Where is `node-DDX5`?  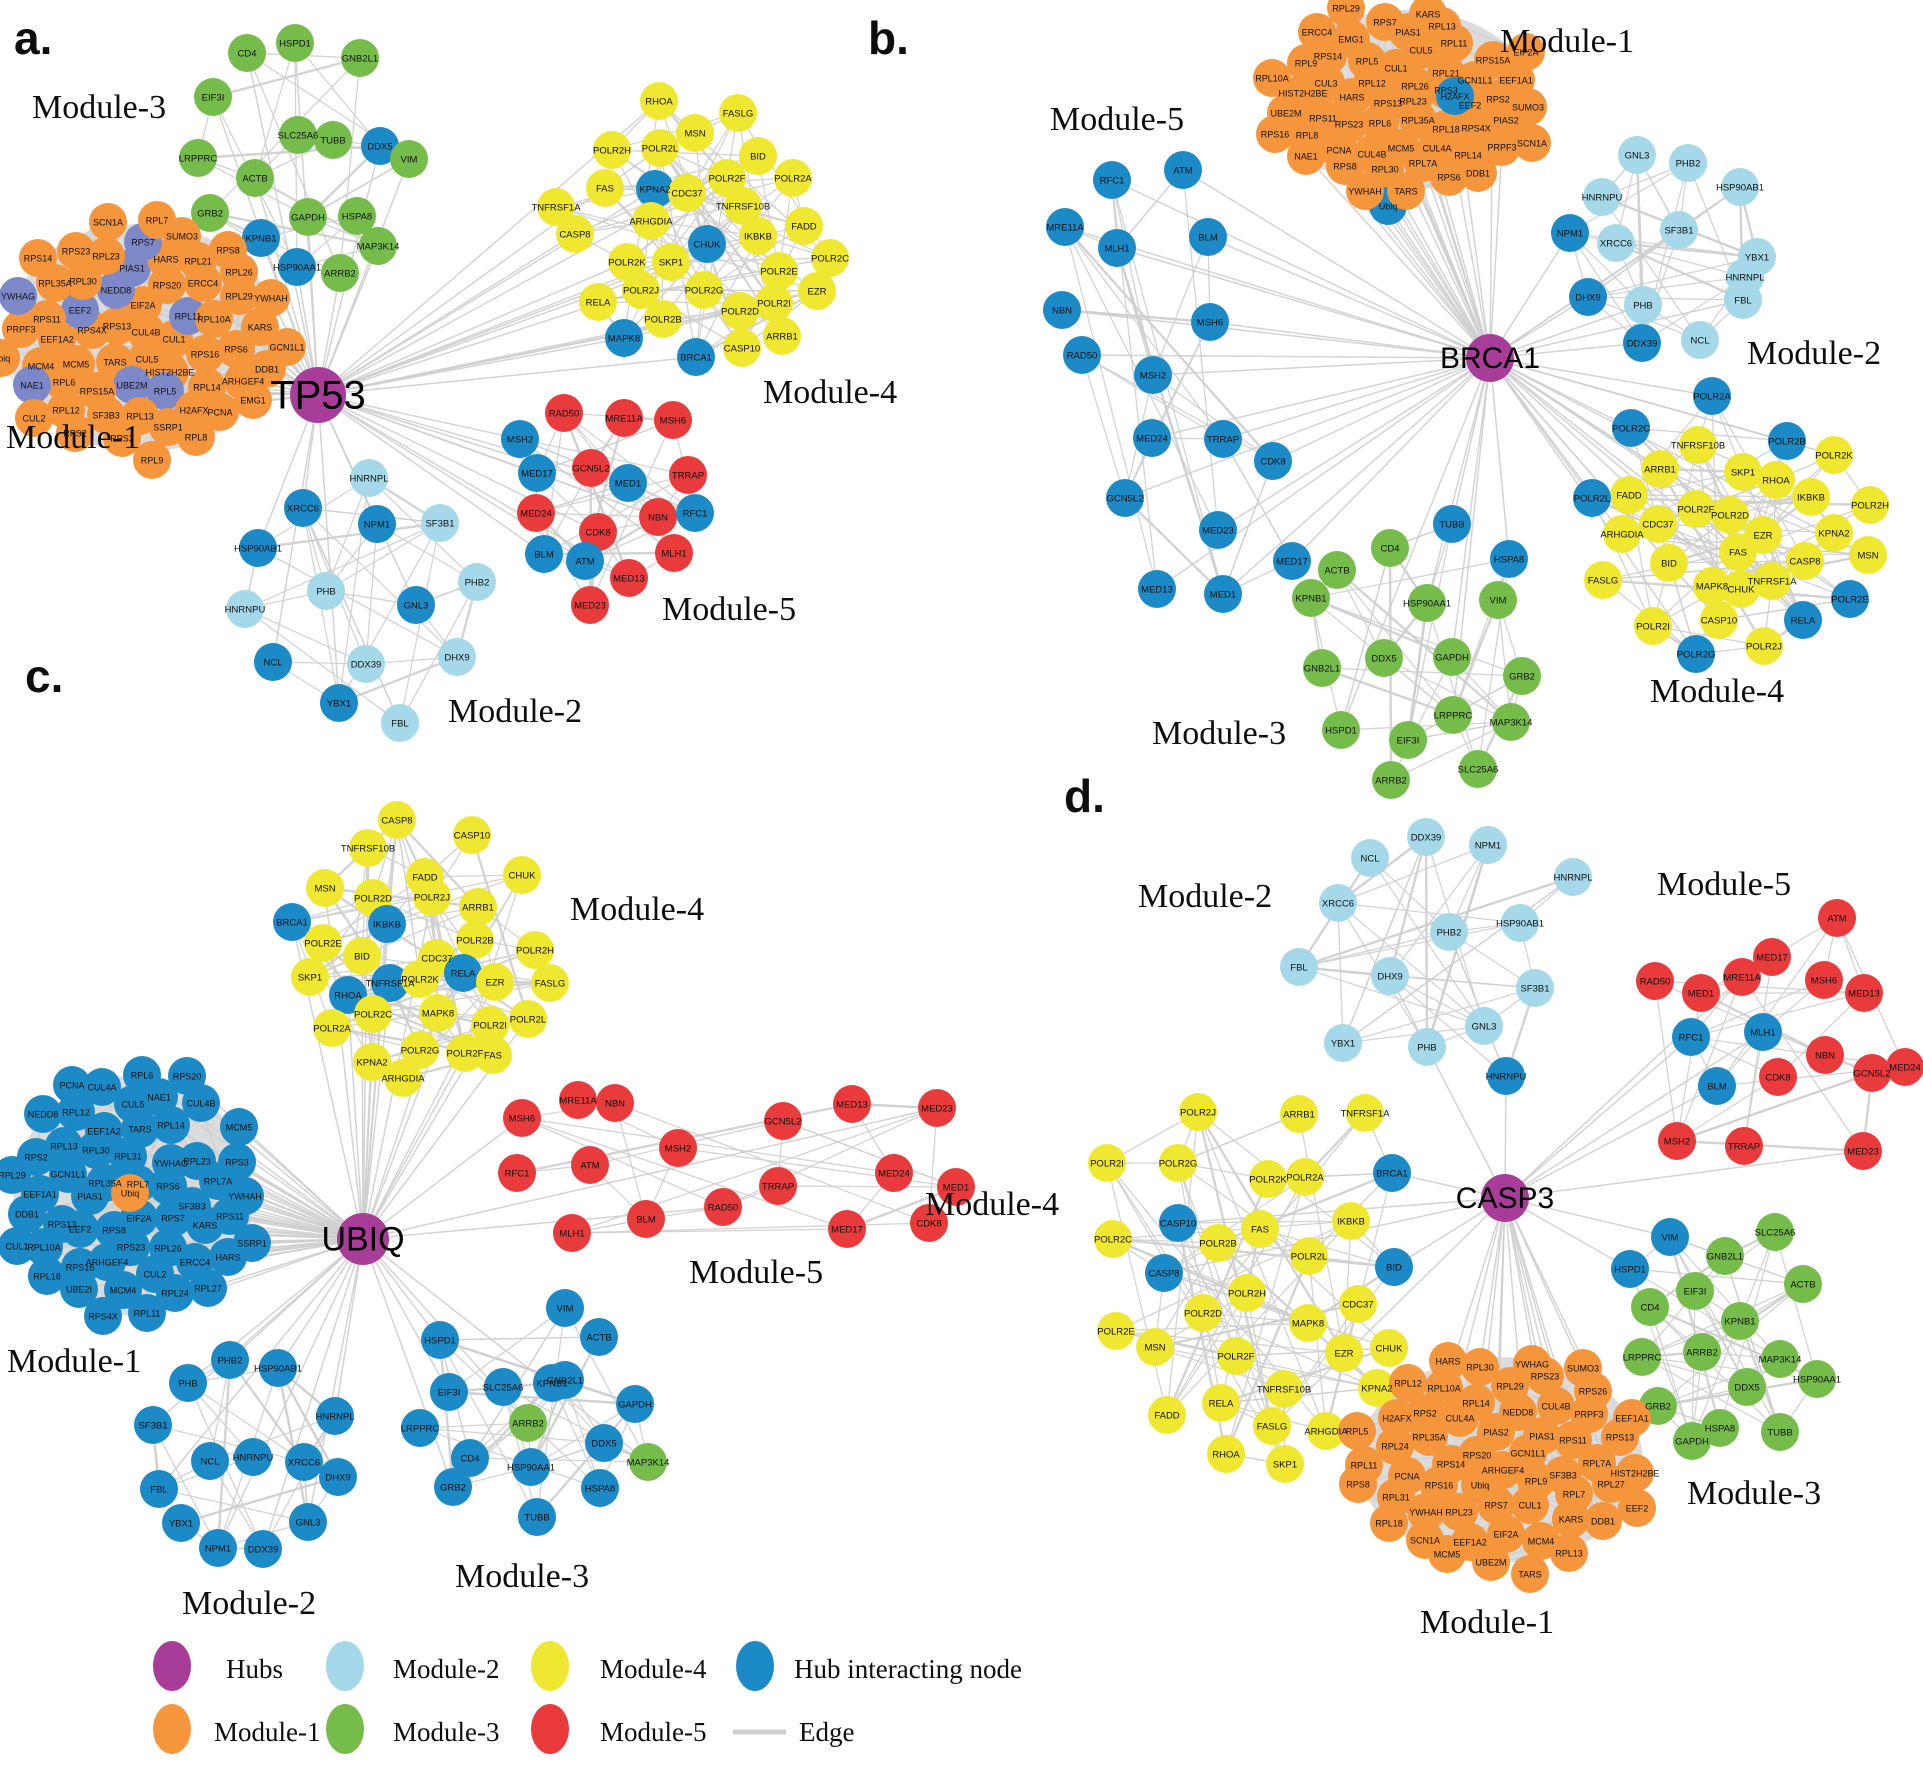 node-DDX5 is located at coordinates (1384, 658).